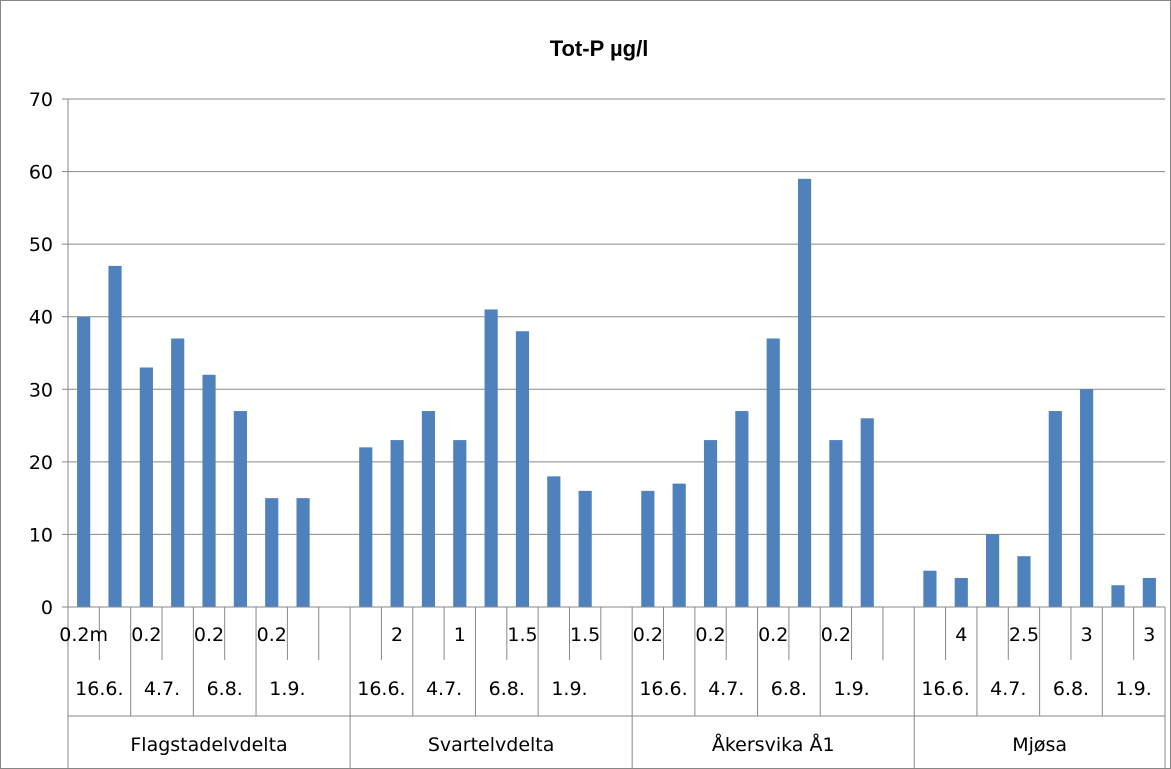  Describe the element at coordinates (460, 635) in the screenshot. I see `depth-label: 1` at that location.